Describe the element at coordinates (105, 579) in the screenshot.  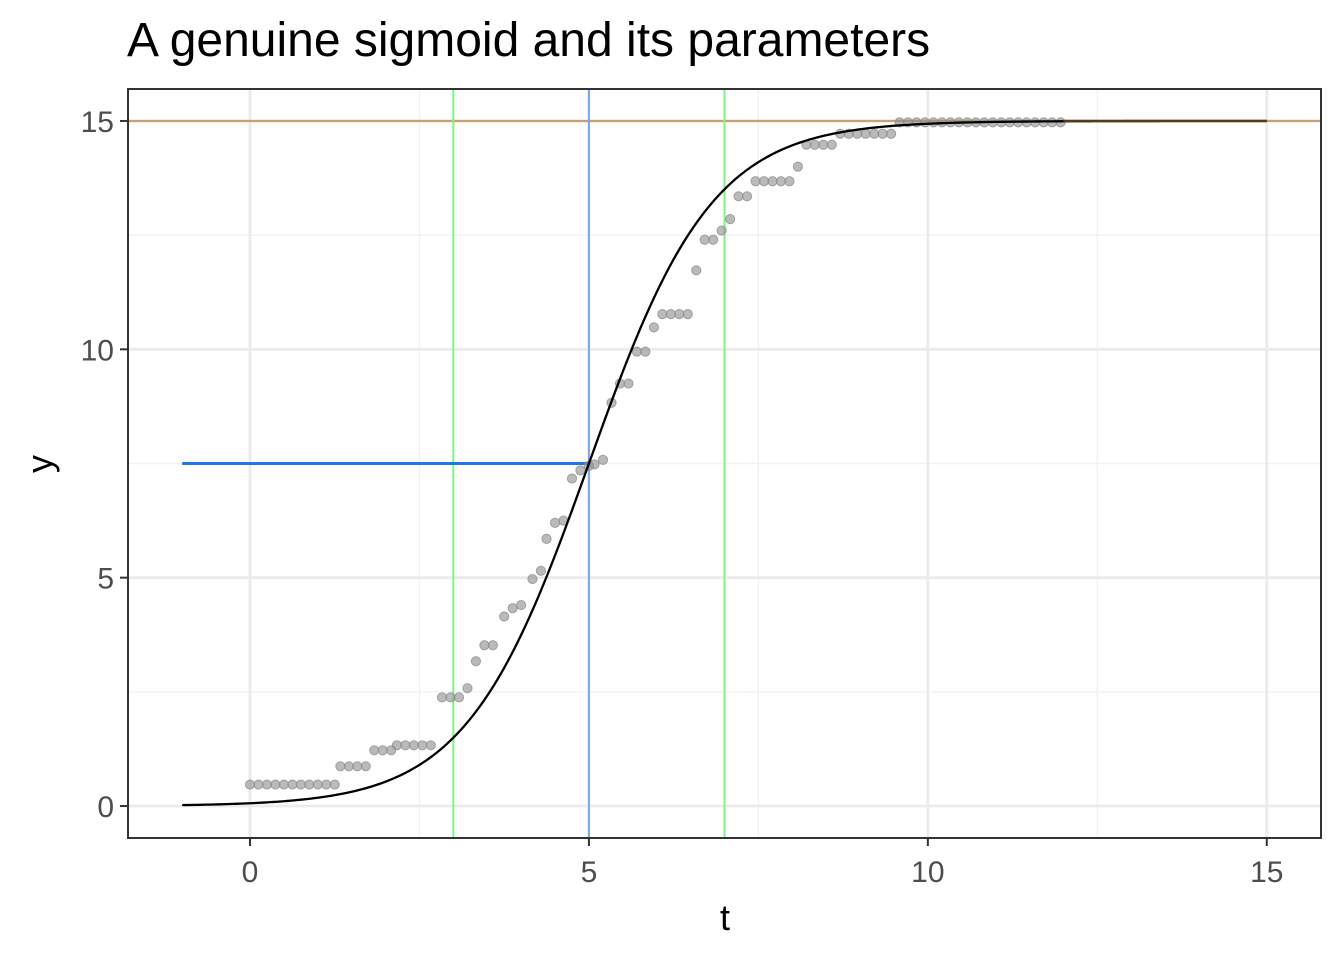
I see `y-tick-label: 5` at that location.